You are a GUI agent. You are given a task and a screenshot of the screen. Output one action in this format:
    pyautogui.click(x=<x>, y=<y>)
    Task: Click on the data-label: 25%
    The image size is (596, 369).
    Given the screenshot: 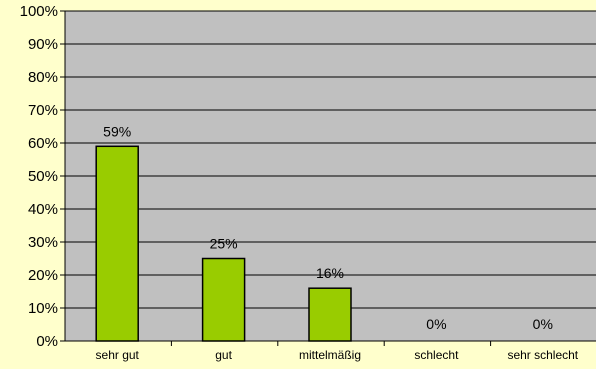 What is the action you would take?
    pyautogui.click(x=224, y=244)
    